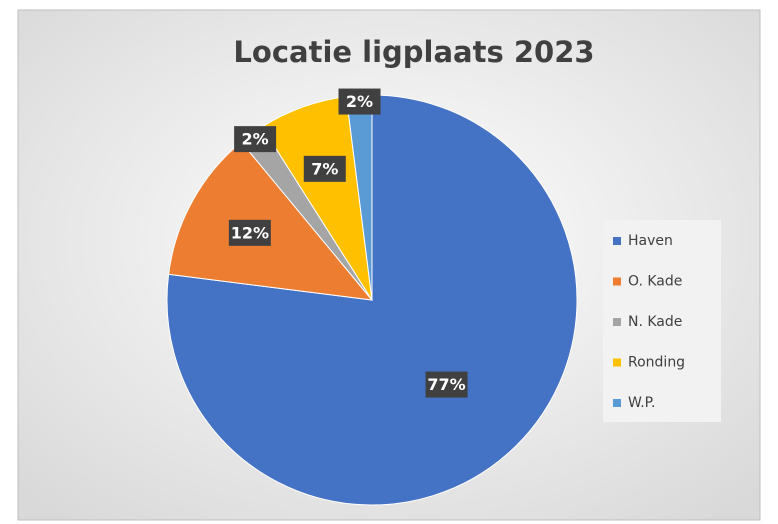  I want to click on data-label: 7%, so click(324, 168).